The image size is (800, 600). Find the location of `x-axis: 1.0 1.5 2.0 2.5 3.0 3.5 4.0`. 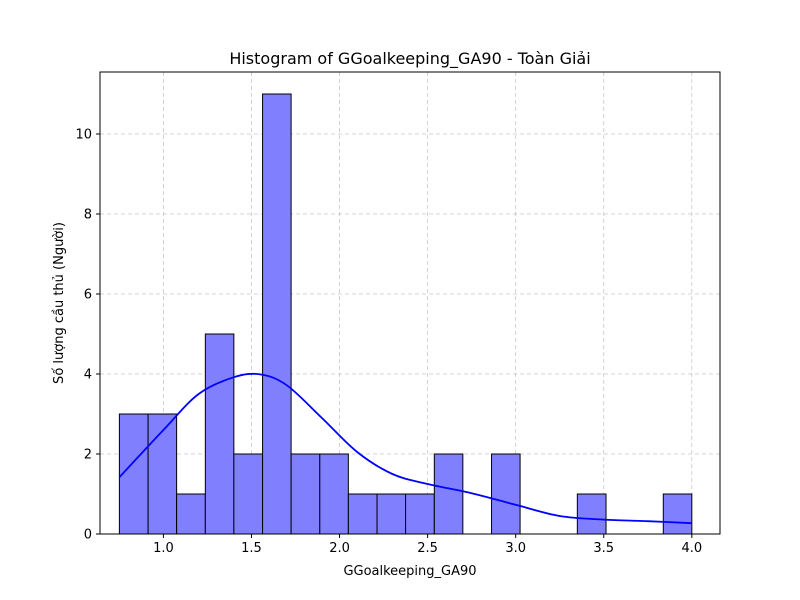

x-axis: 1.0 1.5 2.0 2.5 3.0 3.5 4.0 is located at coordinates (427, 545).